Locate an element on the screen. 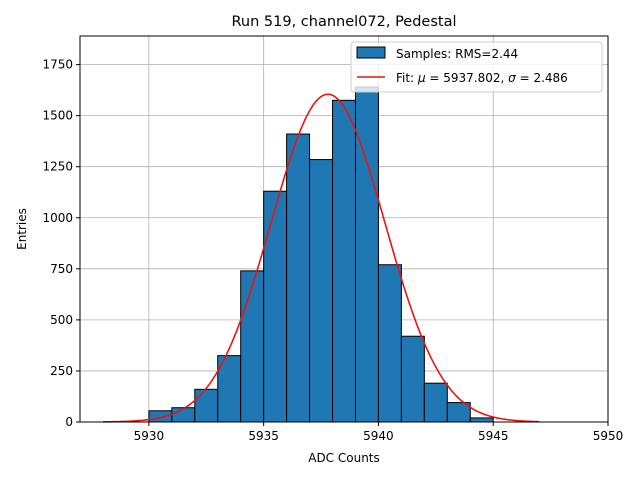 The width and height of the screenshot is (640, 484). y-tick-label: 1250 is located at coordinates (57, 167).